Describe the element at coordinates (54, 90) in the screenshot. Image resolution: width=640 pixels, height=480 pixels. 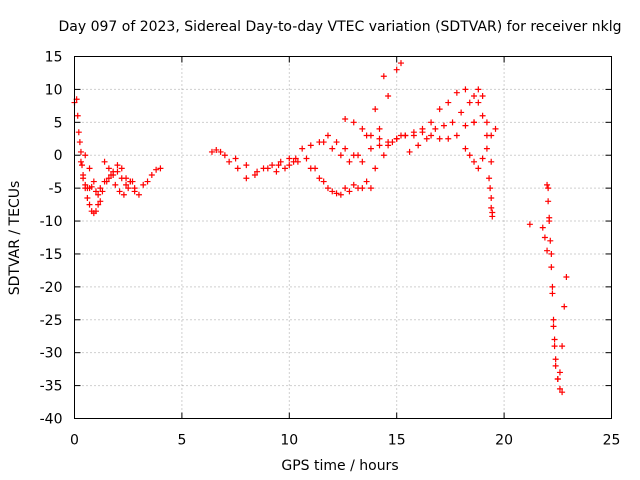
I see `y-tick-label: 10` at that location.